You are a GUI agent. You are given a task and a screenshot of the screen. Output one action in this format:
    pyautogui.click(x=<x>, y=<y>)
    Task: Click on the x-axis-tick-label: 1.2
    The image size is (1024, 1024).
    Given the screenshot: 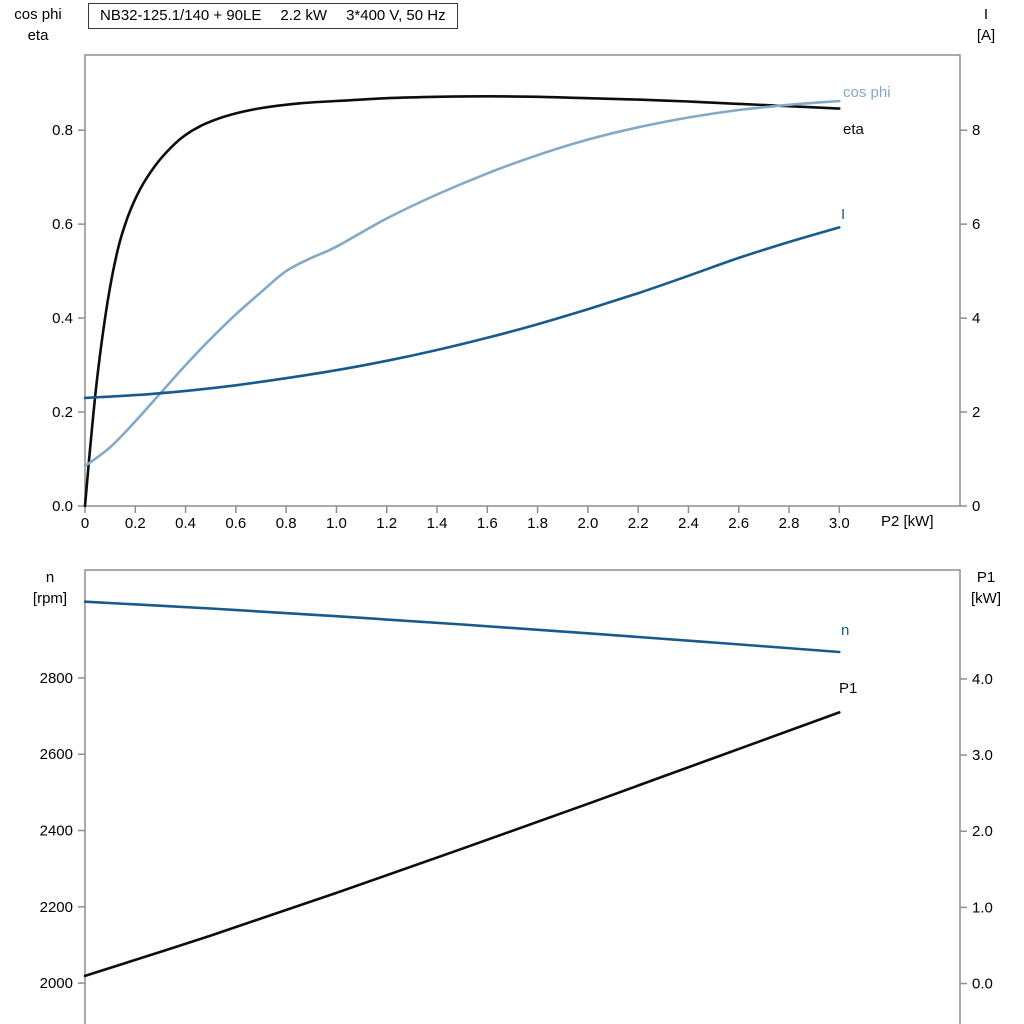 What is the action you would take?
    pyautogui.click(x=386, y=523)
    